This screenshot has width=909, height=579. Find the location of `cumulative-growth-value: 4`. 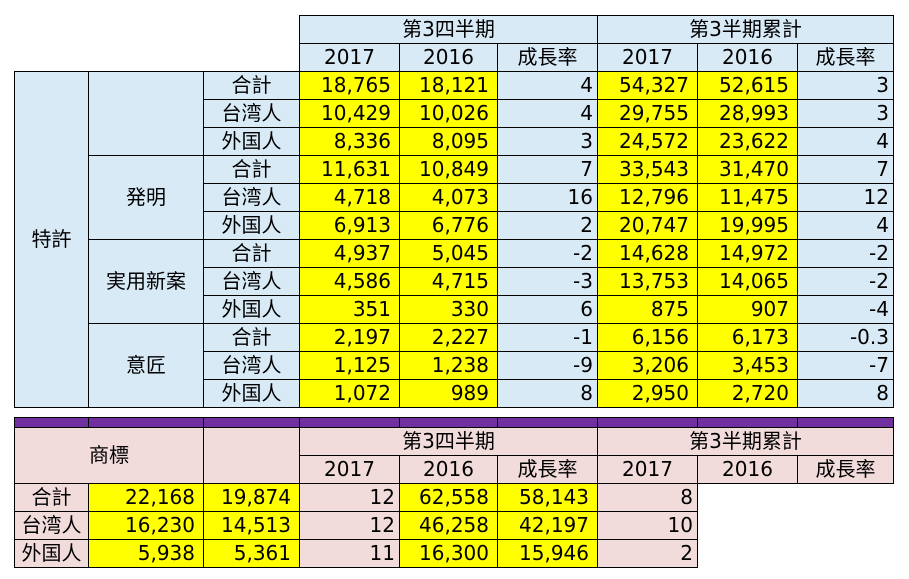

cumulative-growth-value: 4 is located at coordinates (845, 141).